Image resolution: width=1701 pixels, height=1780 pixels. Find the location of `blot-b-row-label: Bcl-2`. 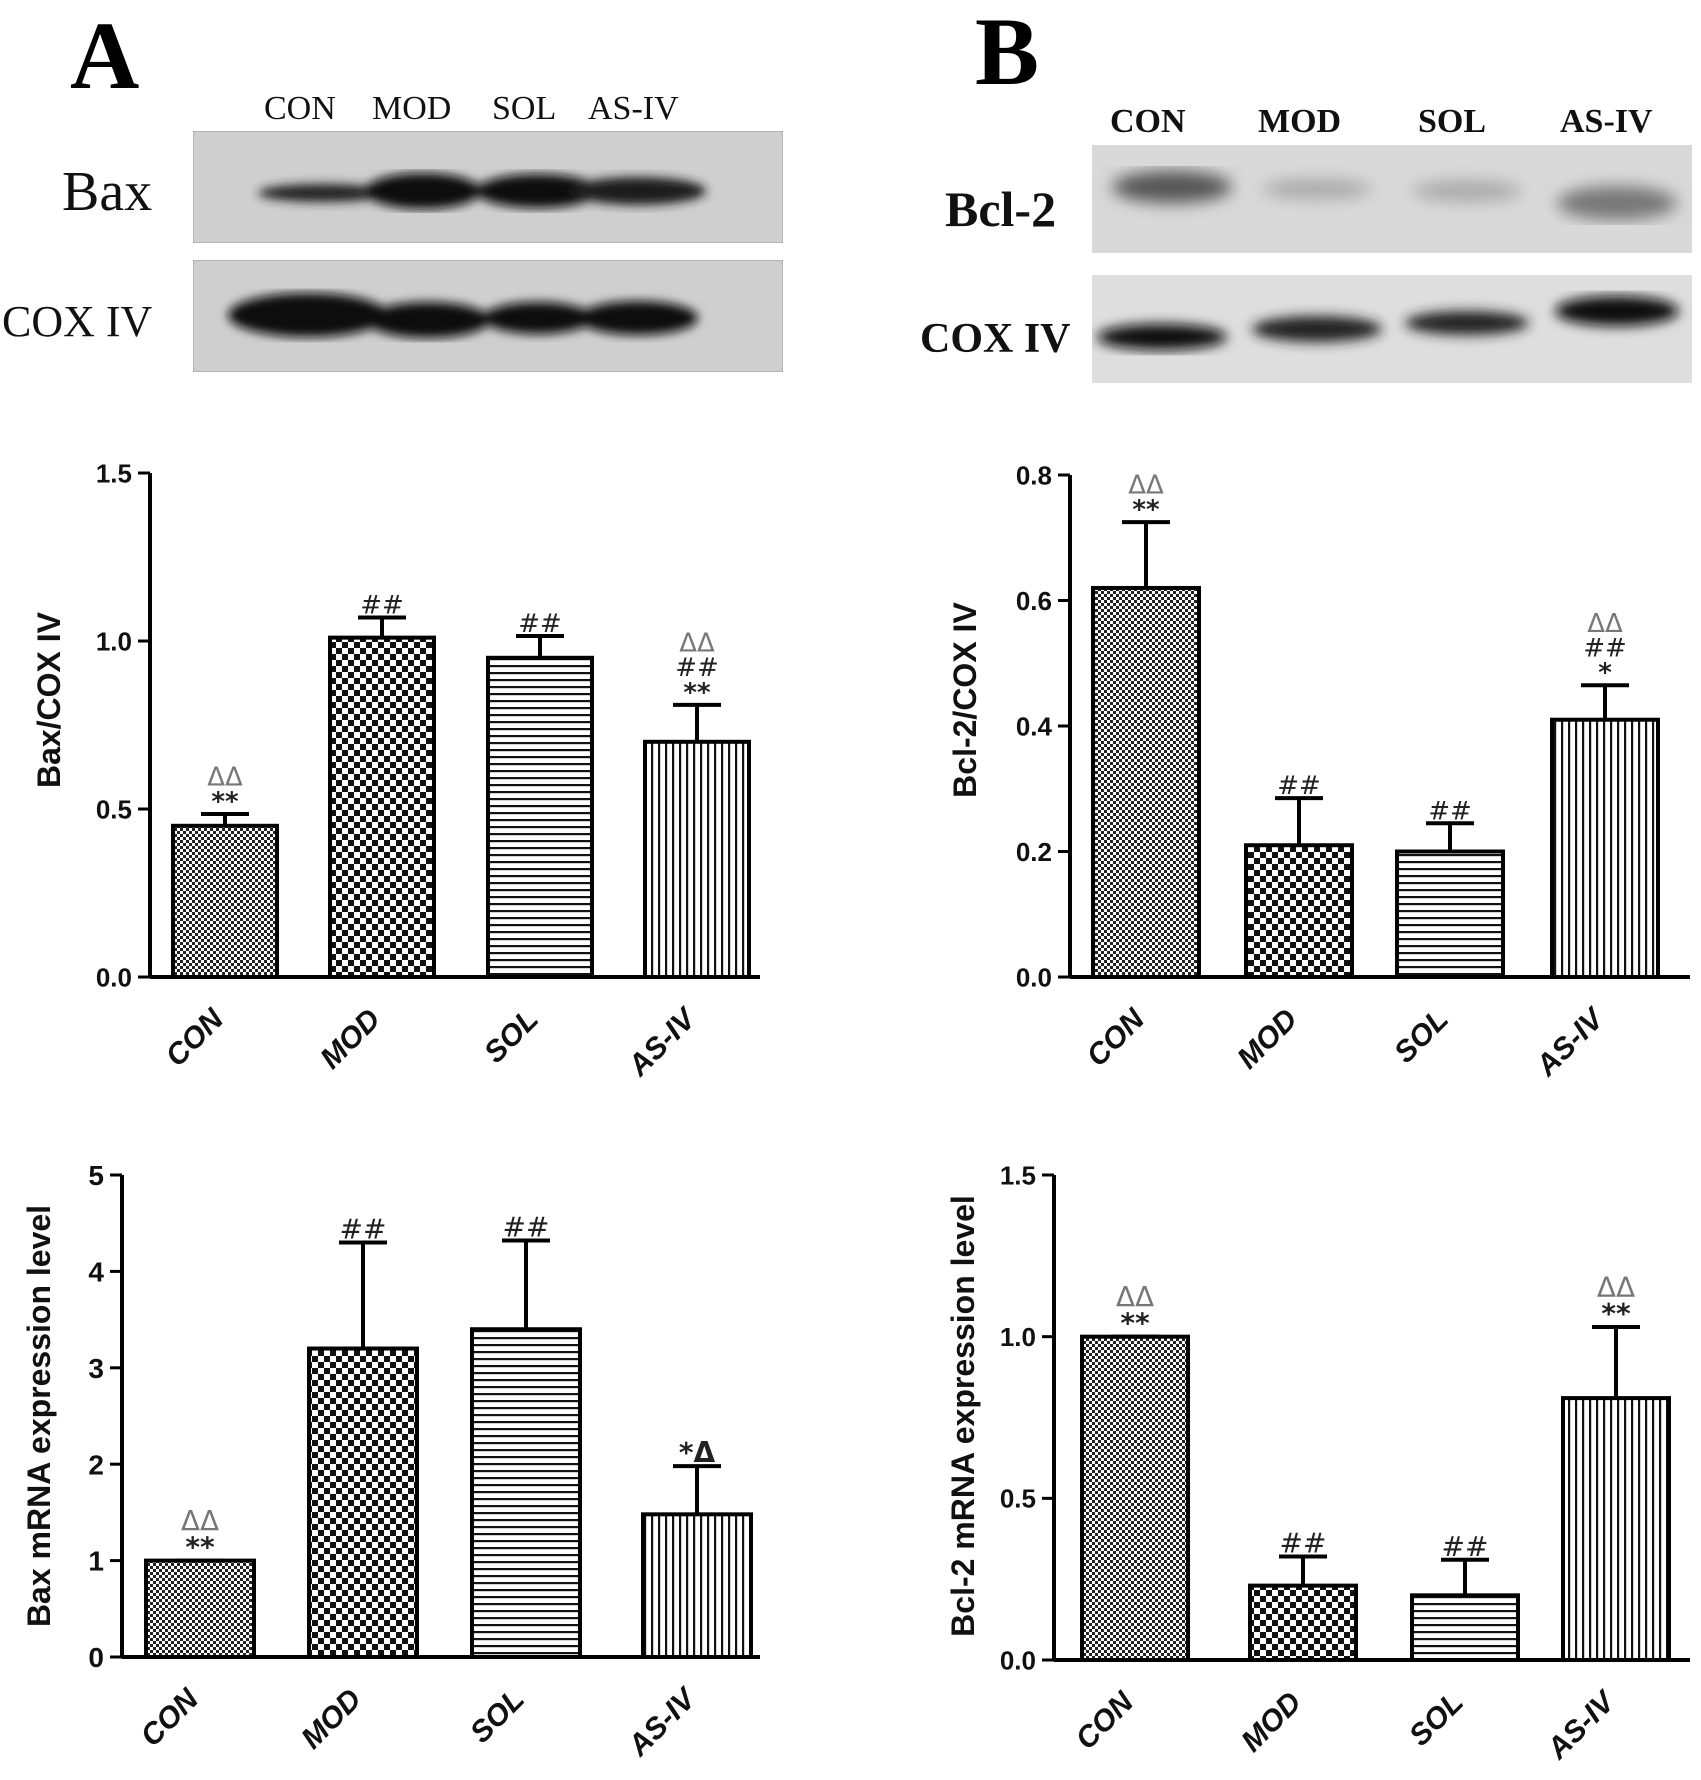

blot-b-row-label: Bcl-2 is located at coordinates (1001, 209).